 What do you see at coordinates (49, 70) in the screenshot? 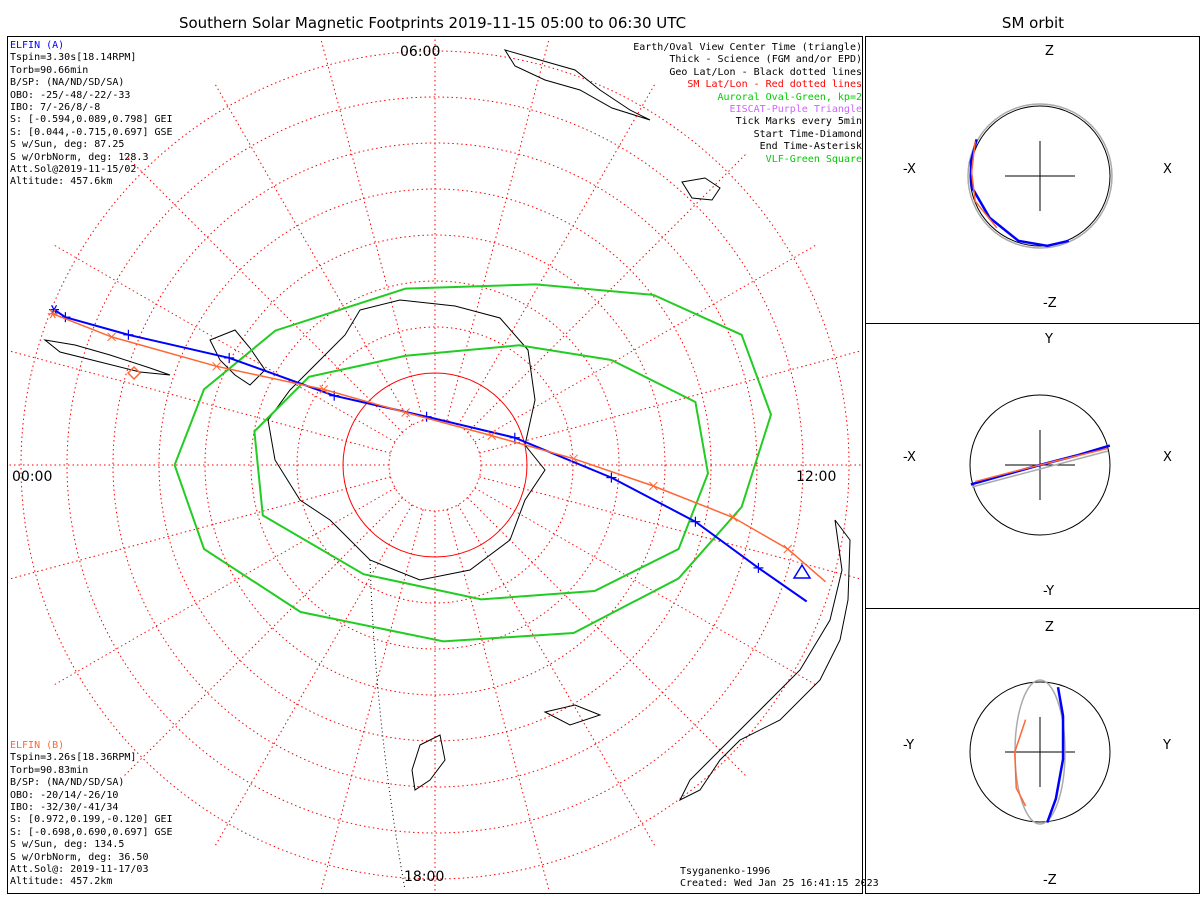
I see `elfin-a-info-line: Torb=90.66min` at bounding box center [49, 70].